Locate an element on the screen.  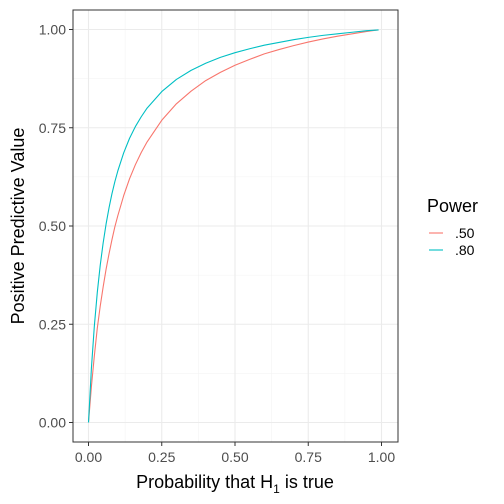
x-axis-title: Probability that H1 is true is located at coordinates (235, 484).